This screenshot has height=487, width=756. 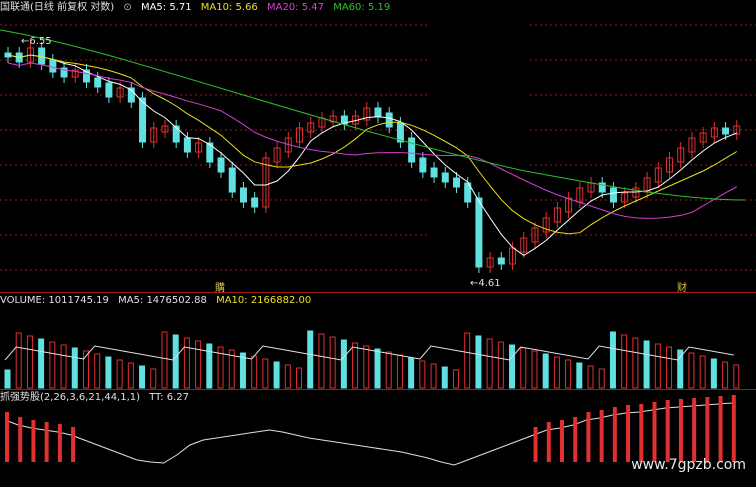 I want to click on stock-name: 国联通(日线 前复权 对数), so click(x=57, y=7).